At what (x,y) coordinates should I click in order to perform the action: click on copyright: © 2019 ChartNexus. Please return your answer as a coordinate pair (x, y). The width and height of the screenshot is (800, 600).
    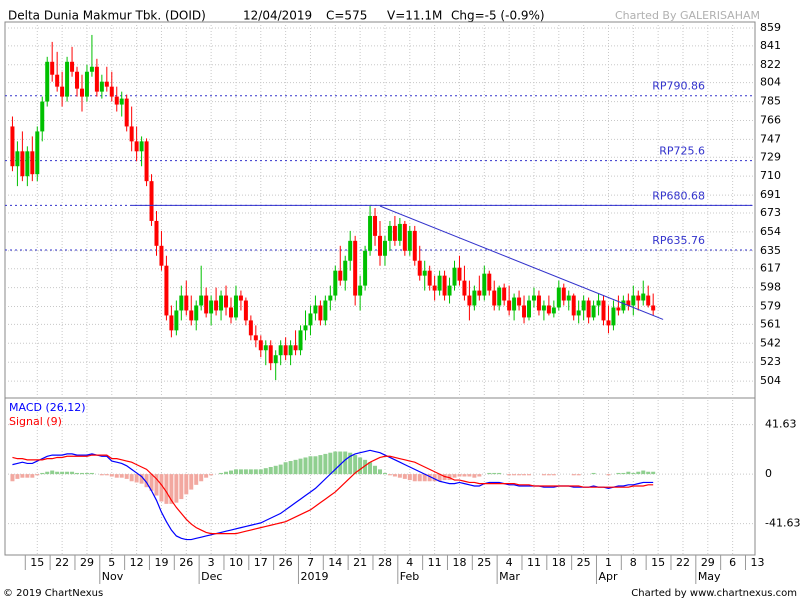
    Looking at the image, I should click on (53, 593).